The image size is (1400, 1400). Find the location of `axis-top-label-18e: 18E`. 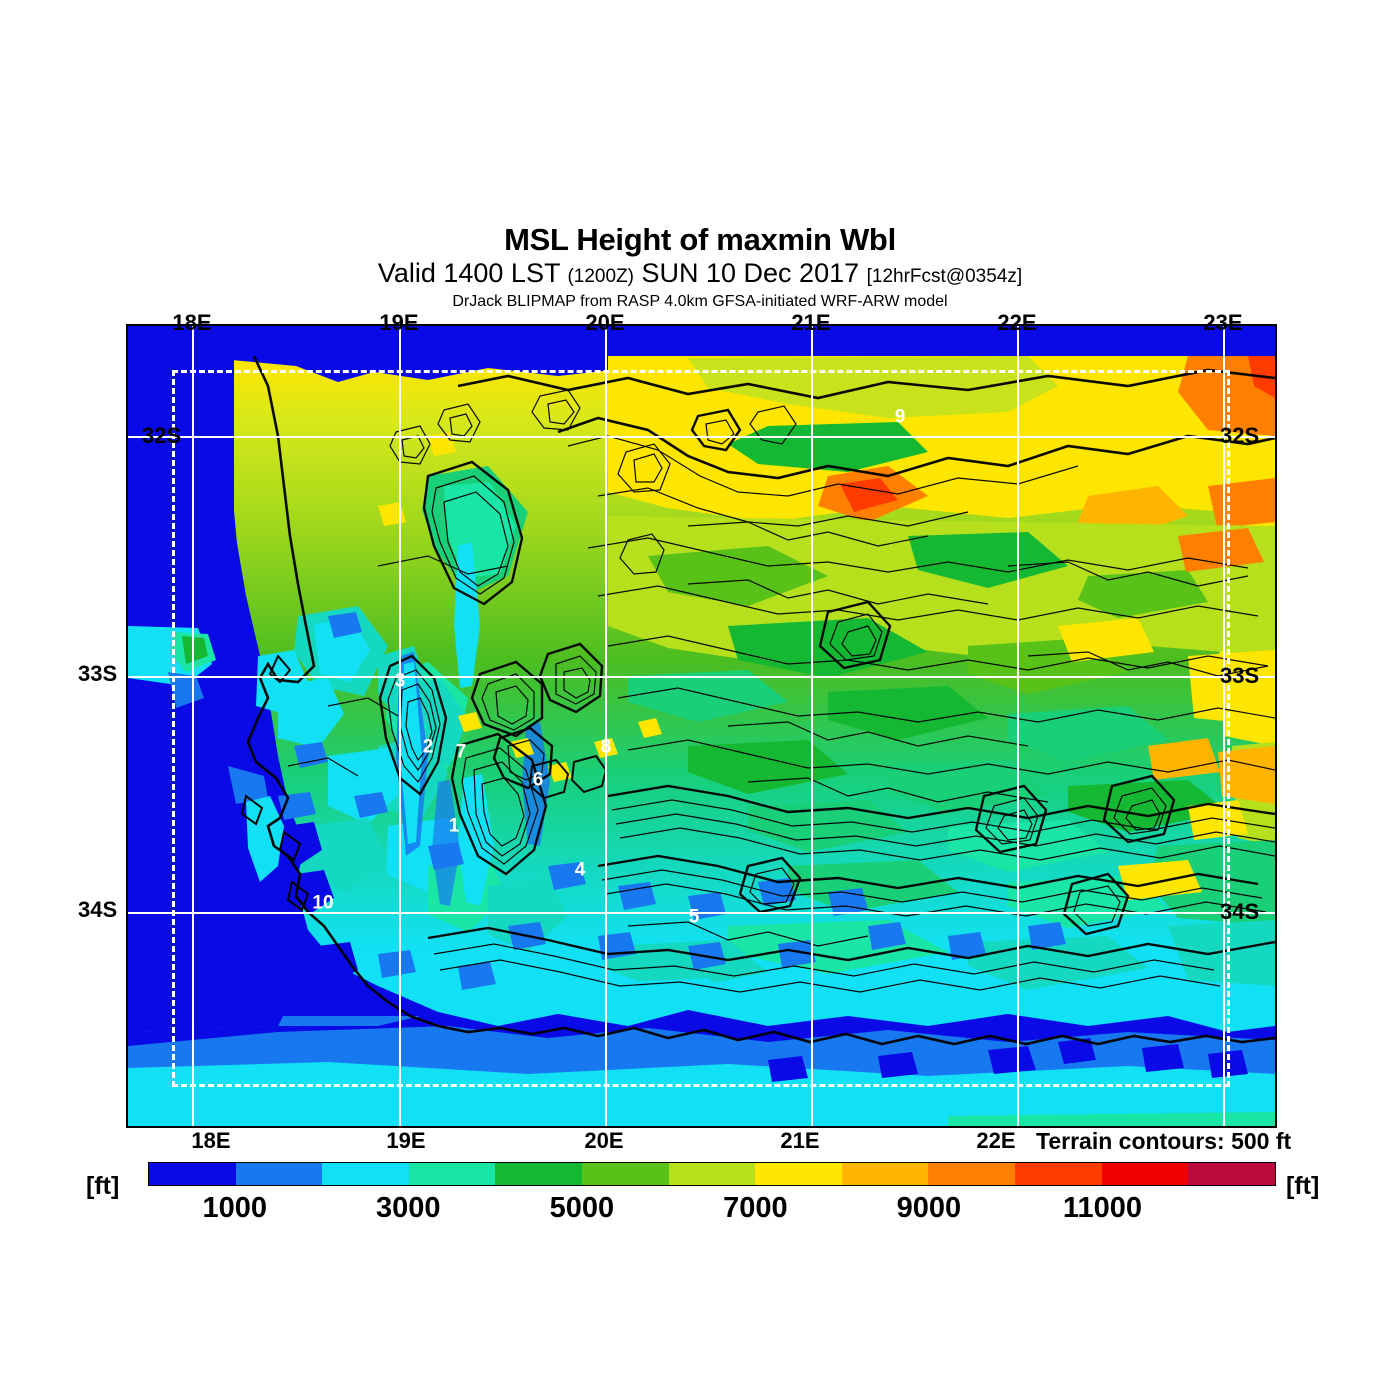

axis-top-label-18e: 18E is located at coordinates (192, 322).